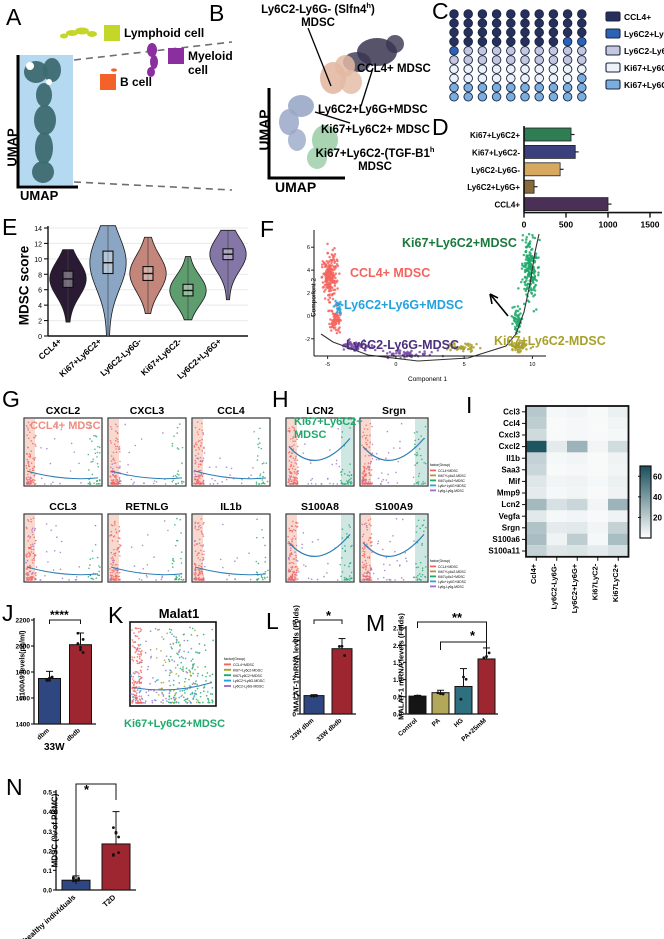 Image resolution: width=664 pixels, height=939 pixels. Describe the element at coordinates (459, 723) in the screenshot. I see `bar-xlabel-2: HG` at that location.